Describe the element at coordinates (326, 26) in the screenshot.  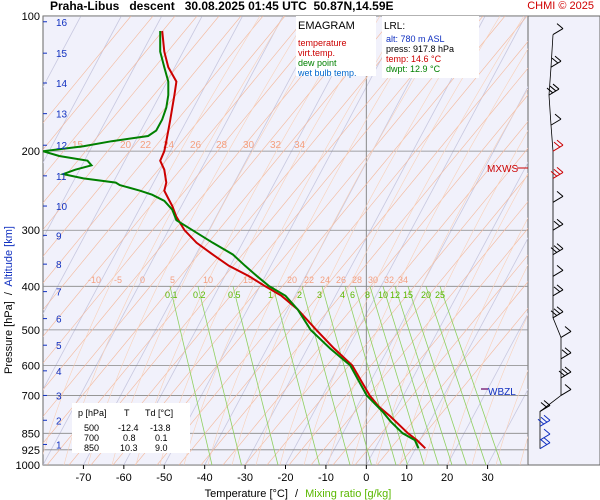
I see `diagram-name: EMAGRAM` at that location.